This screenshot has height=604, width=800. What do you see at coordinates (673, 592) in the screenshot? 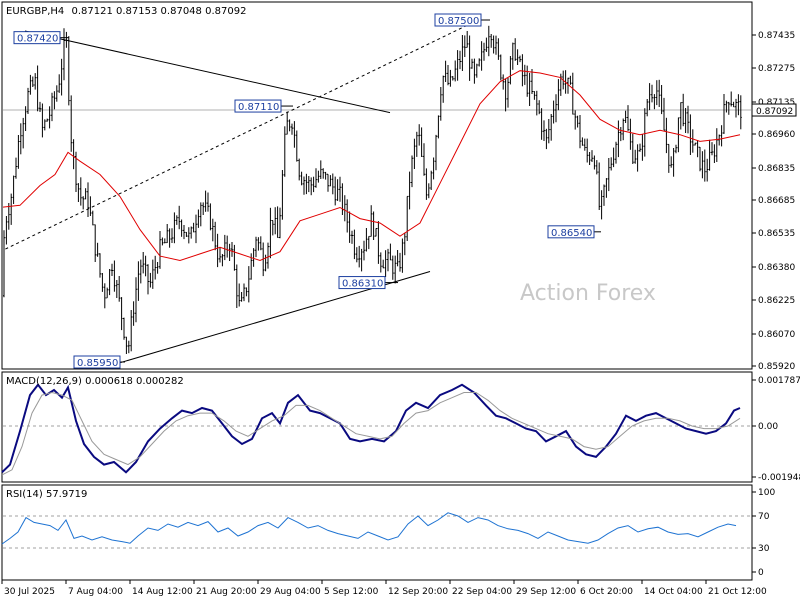
I see `time-axis-label: 14 Oct 04:00` at bounding box center [673, 592].